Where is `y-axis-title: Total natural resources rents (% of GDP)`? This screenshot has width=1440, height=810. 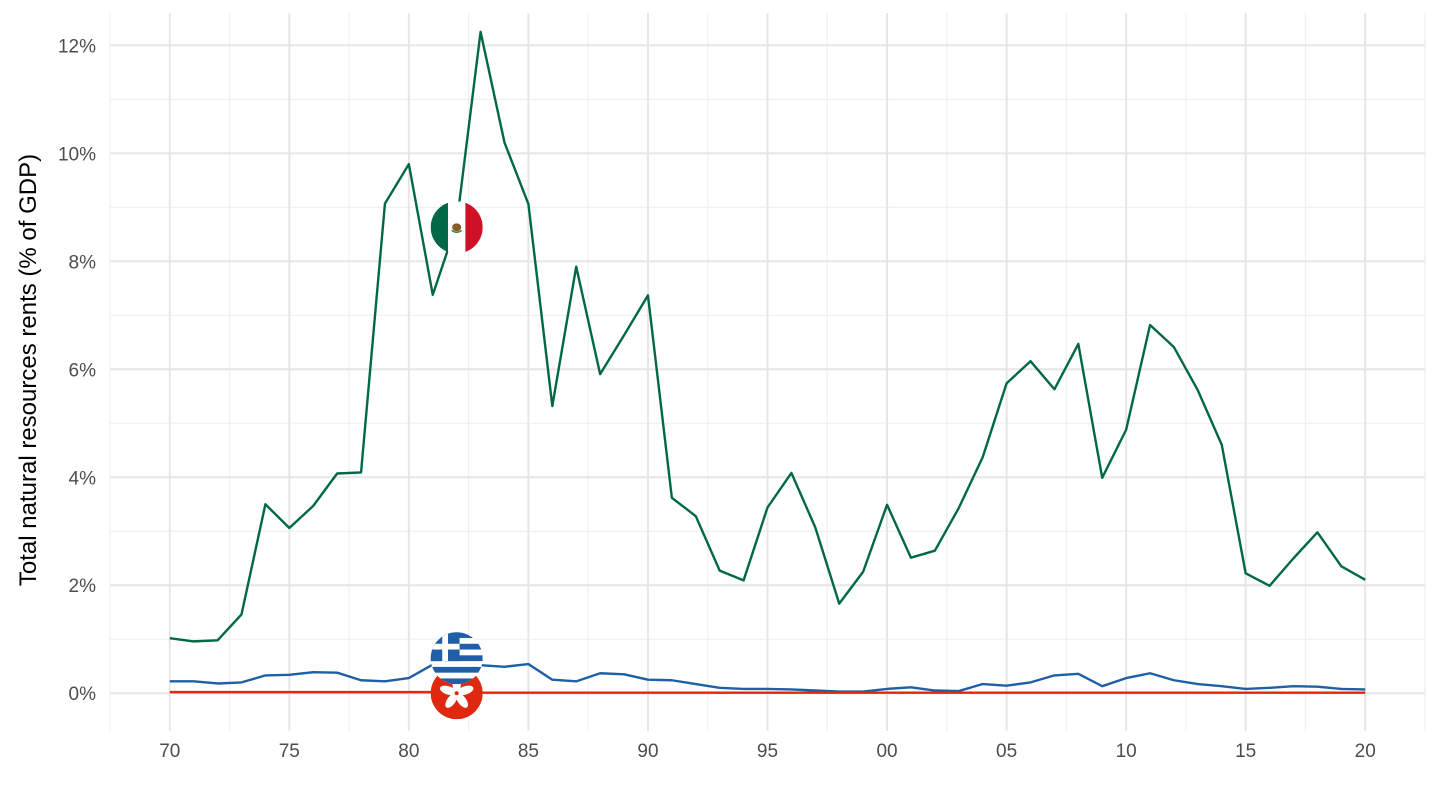
y-axis-title: Total natural resources rents (% of GDP) is located at coordinates (28, 370).